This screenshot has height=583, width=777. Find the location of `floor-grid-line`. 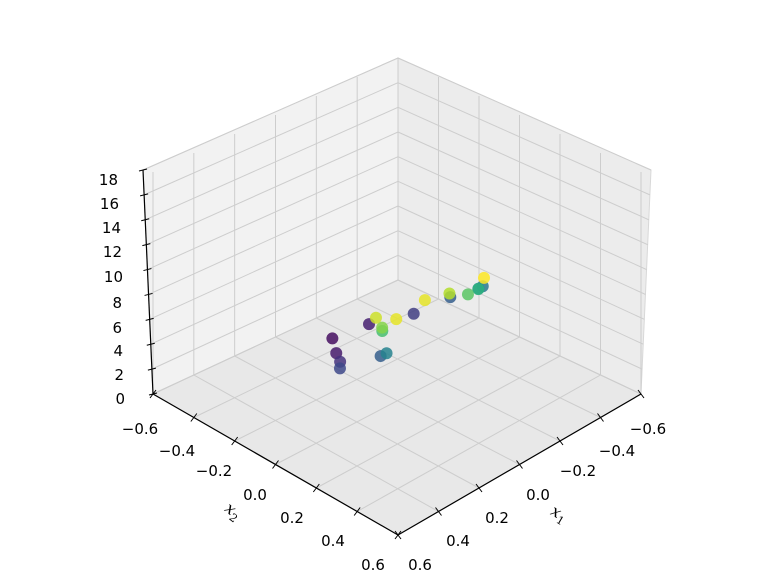

floor-grid-line is located at coordinates (316, 443).